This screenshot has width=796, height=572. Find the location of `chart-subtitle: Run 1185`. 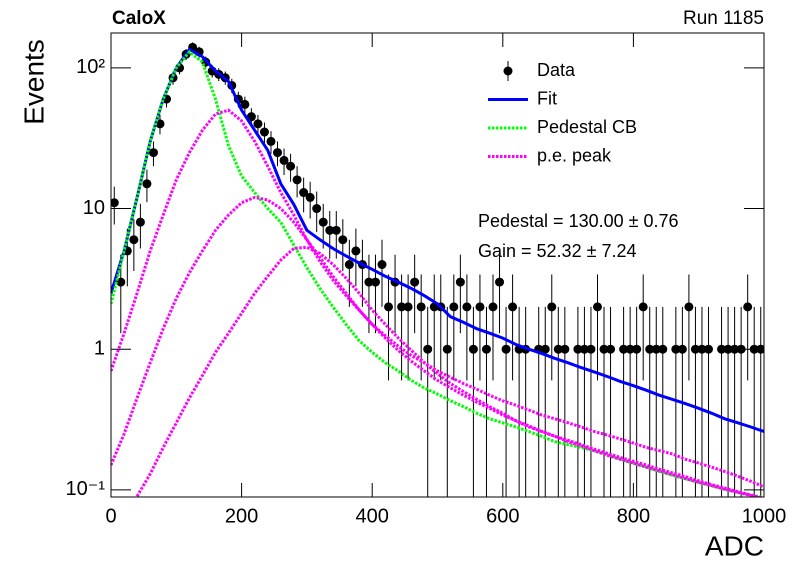

chart-subtitle: Run 1185 is located at coordinates (723, 18).